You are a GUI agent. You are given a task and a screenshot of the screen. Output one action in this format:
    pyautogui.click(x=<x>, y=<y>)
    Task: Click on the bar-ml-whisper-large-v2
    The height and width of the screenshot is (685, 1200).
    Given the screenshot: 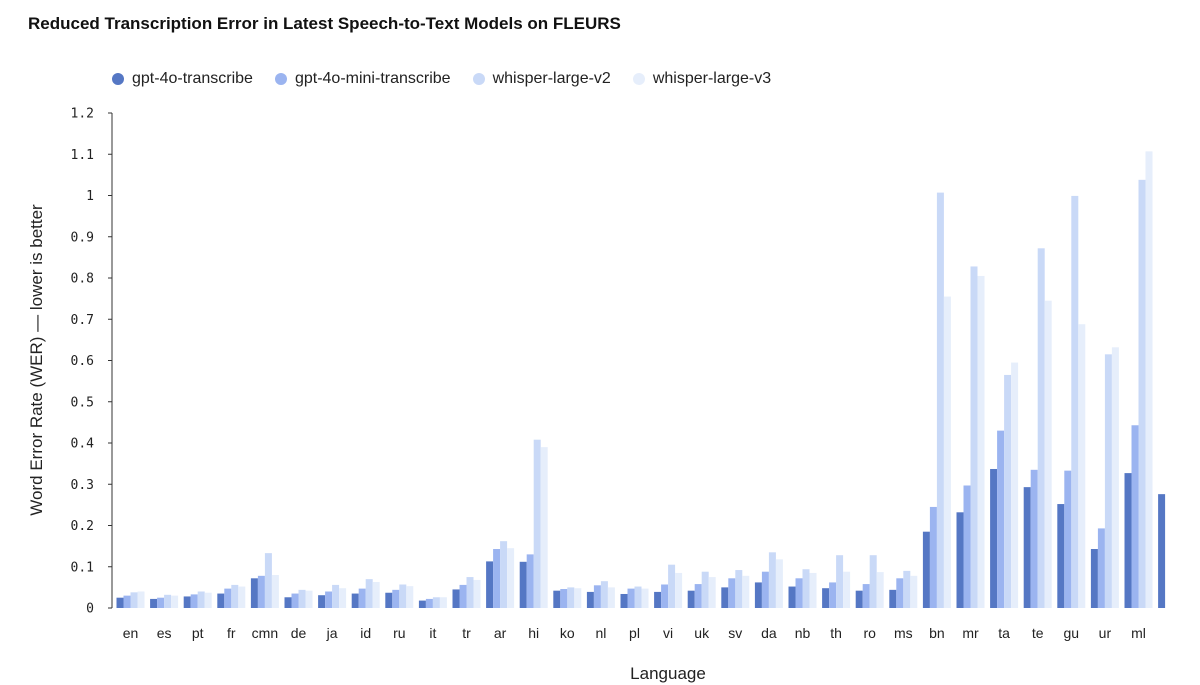 What is the action you would take?
    pyautogui.click(x=1142, y=393)
    